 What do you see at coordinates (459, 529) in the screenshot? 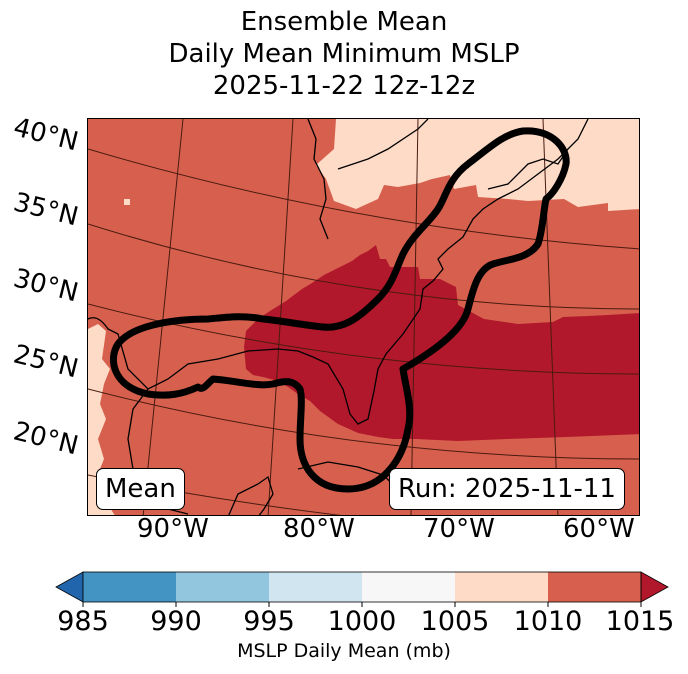
I see `lon-label-70w: 70°W` at bounding box center [459, 529].